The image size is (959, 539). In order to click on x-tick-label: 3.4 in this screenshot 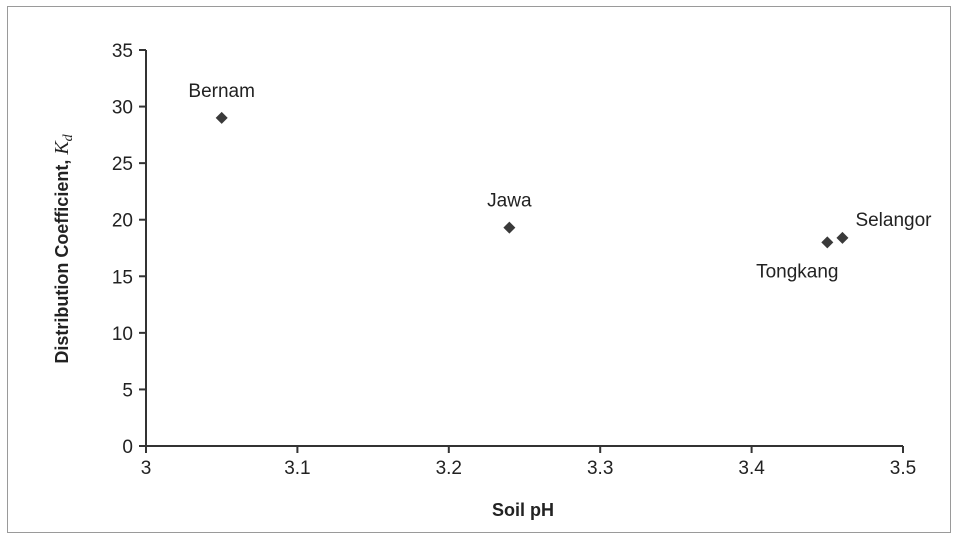, I will do `click(751, 468)`.